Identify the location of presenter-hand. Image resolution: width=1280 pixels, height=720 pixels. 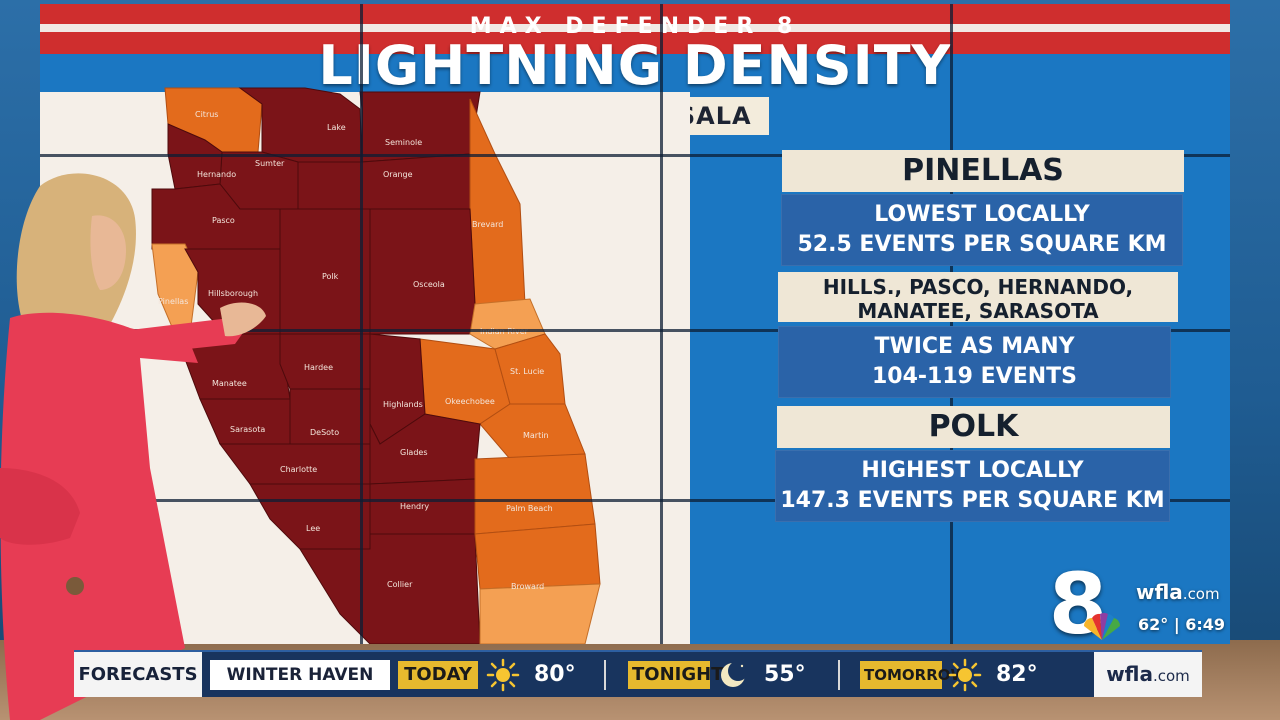
(243, 319).